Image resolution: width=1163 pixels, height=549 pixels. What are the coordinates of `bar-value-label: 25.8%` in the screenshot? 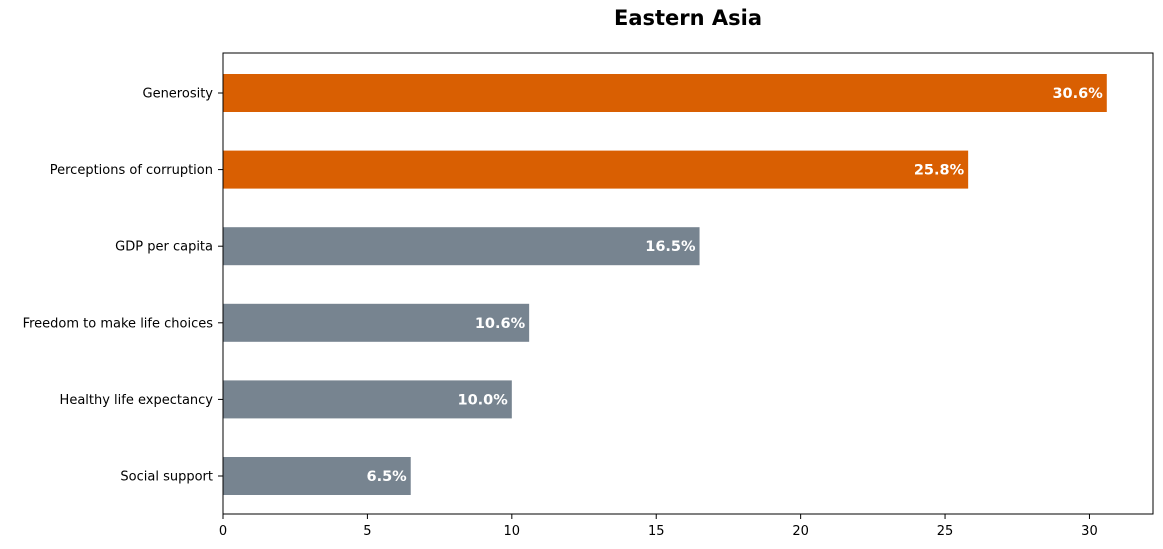 It's located at (939, 171).